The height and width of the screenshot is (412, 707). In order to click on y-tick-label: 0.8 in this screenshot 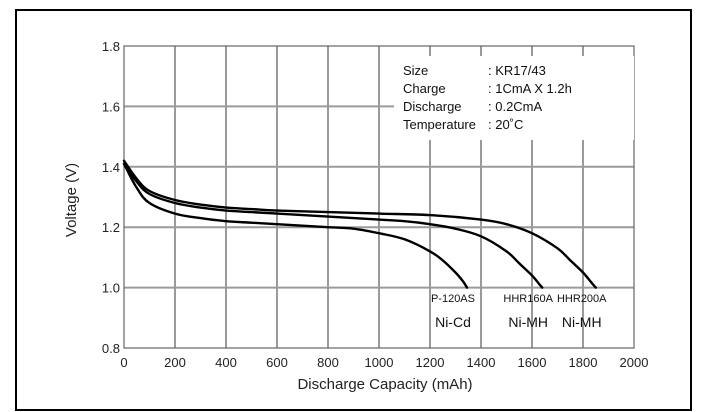, I will do `click(111, 348)`.